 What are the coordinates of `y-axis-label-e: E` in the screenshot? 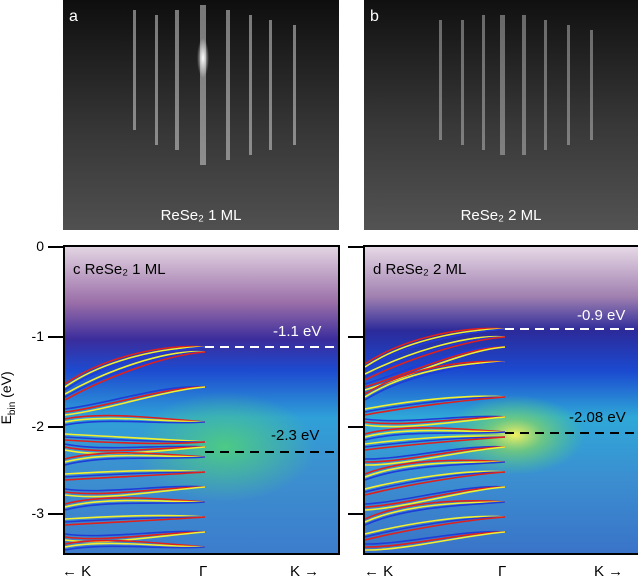 It's located at (7, 419).